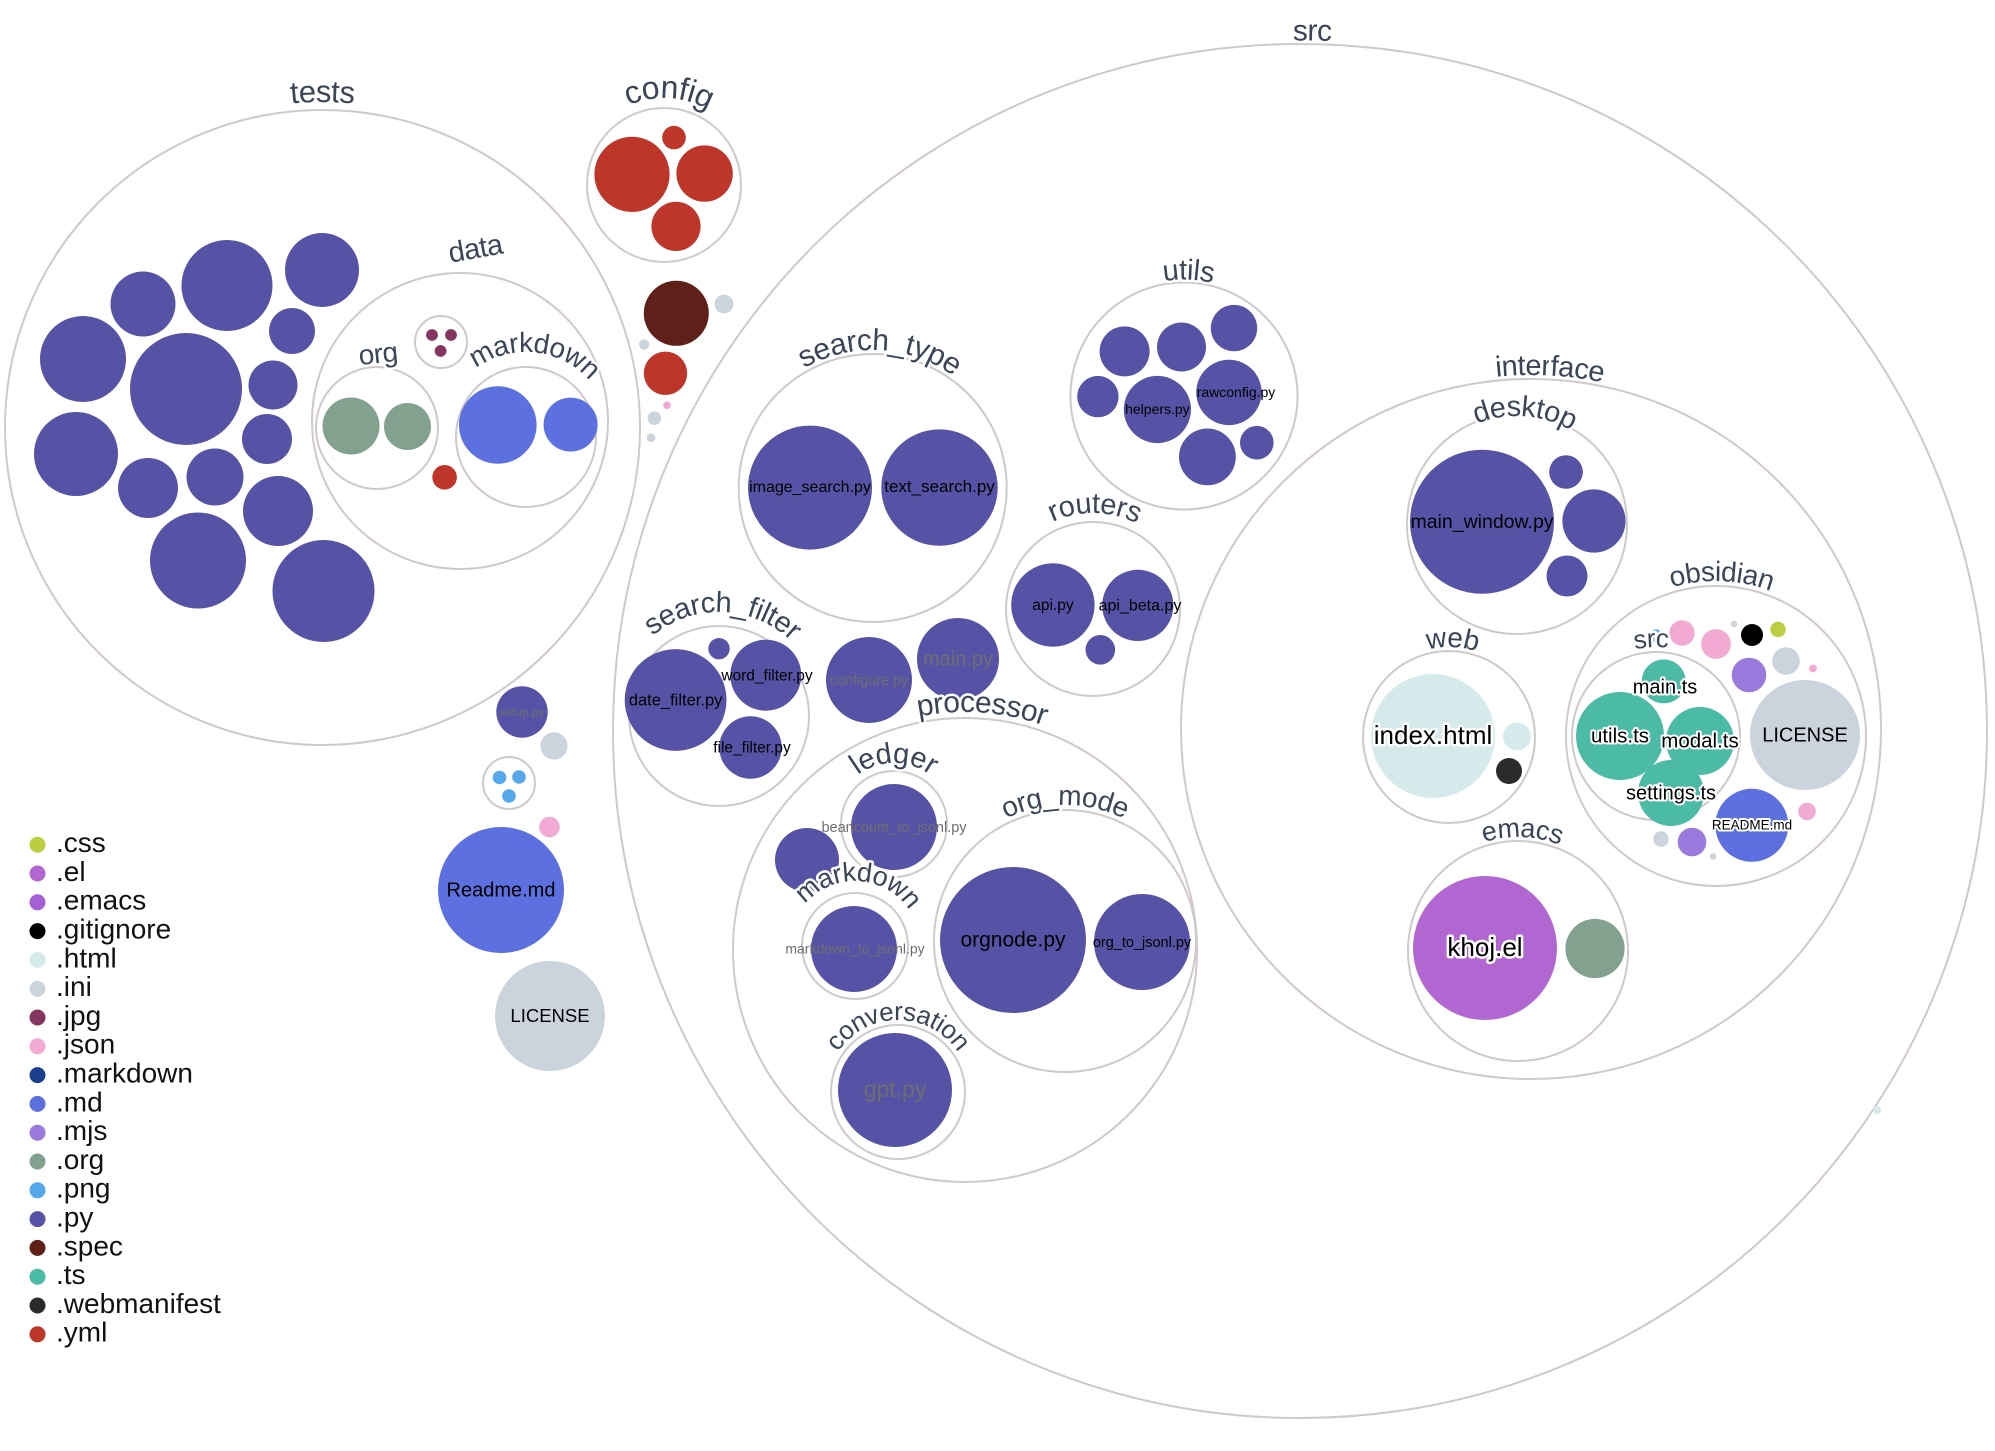 The width and height of the screenshot is (1995, 1451). What do you see at coordinates (89, 1245) in the screenshot?
I see `svg-text: .spec` at bounding box center [89, 1245].